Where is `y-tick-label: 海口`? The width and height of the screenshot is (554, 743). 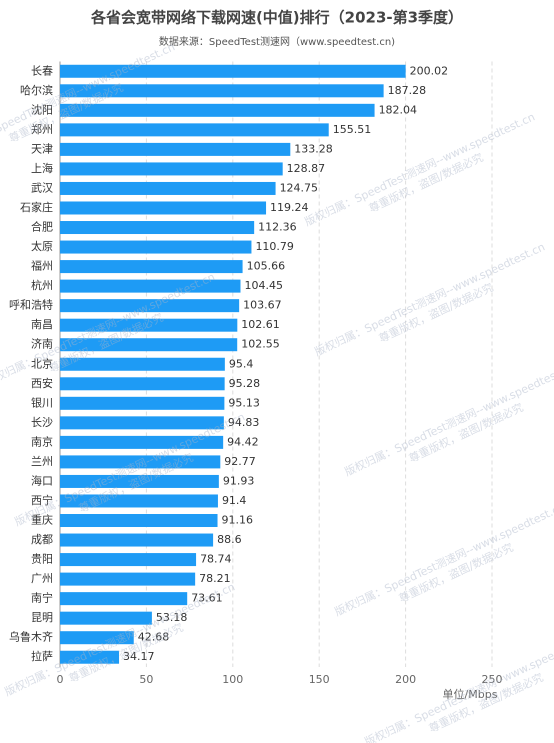 y-tick-label: 海口 is located at coordinates (42, 480).